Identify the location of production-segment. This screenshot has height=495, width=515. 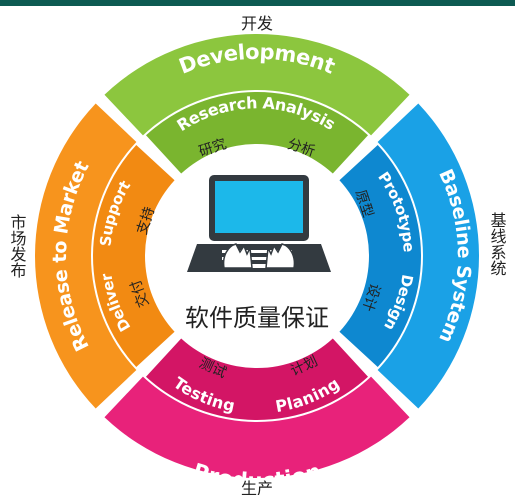
(257, 427).